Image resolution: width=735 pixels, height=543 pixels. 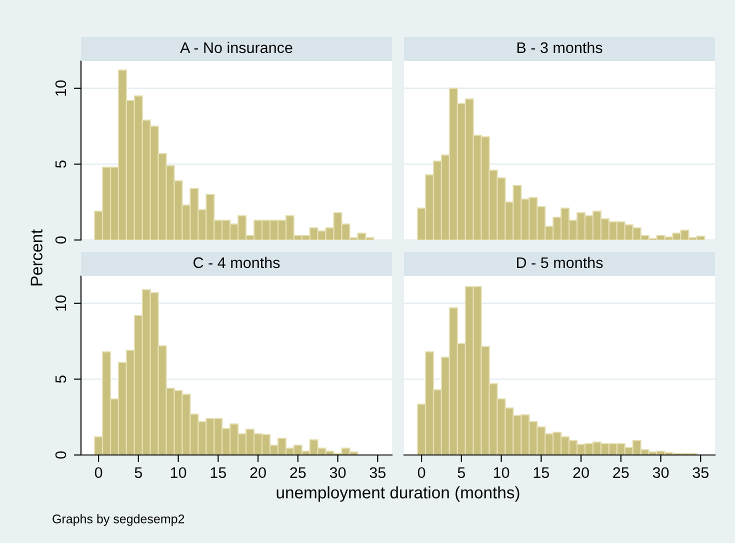 What do you see at coordinates (36, 257) in the screenshot?
I see `y-axis-title: Percent` at bounding box center [36, 257].